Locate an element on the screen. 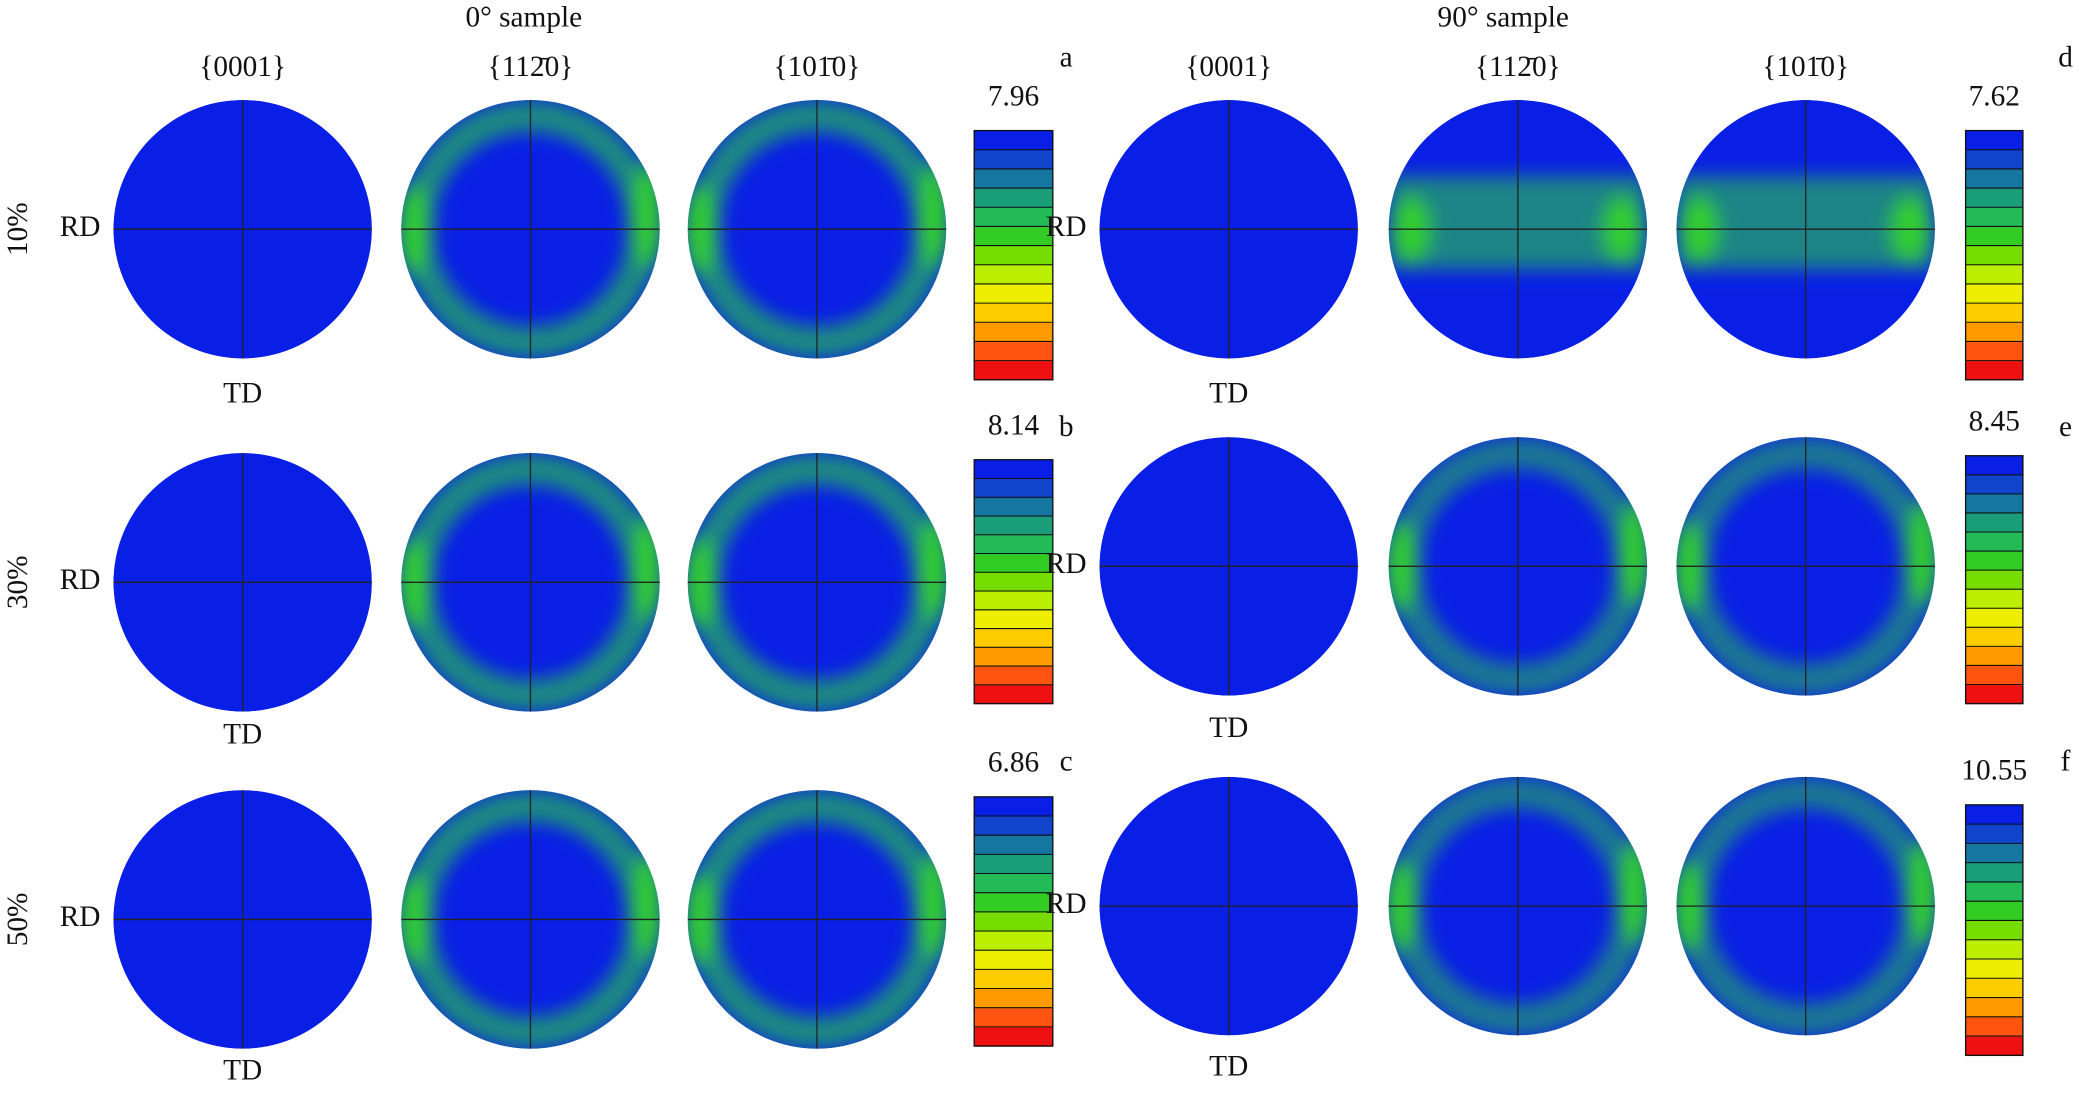  panel-letter: f is located at coordinates (2066, 761).